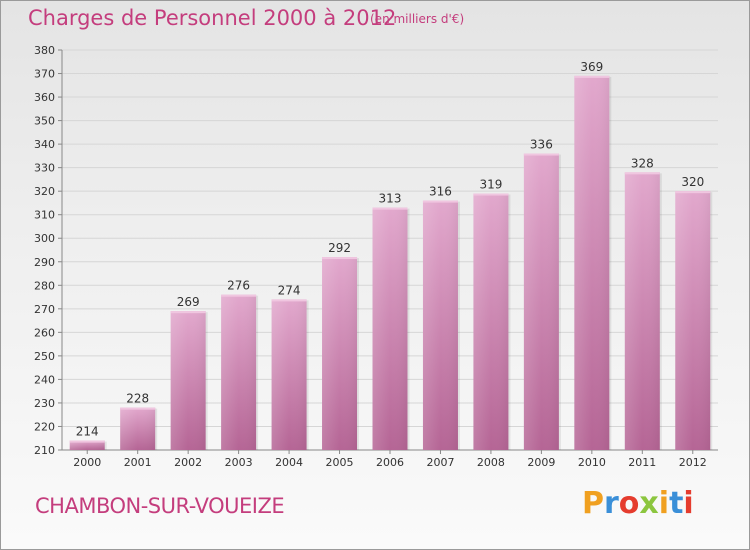  Describe the element at coordinates (693, 462) in the screenshot. I see `x-tick-label: 2012` at that location.